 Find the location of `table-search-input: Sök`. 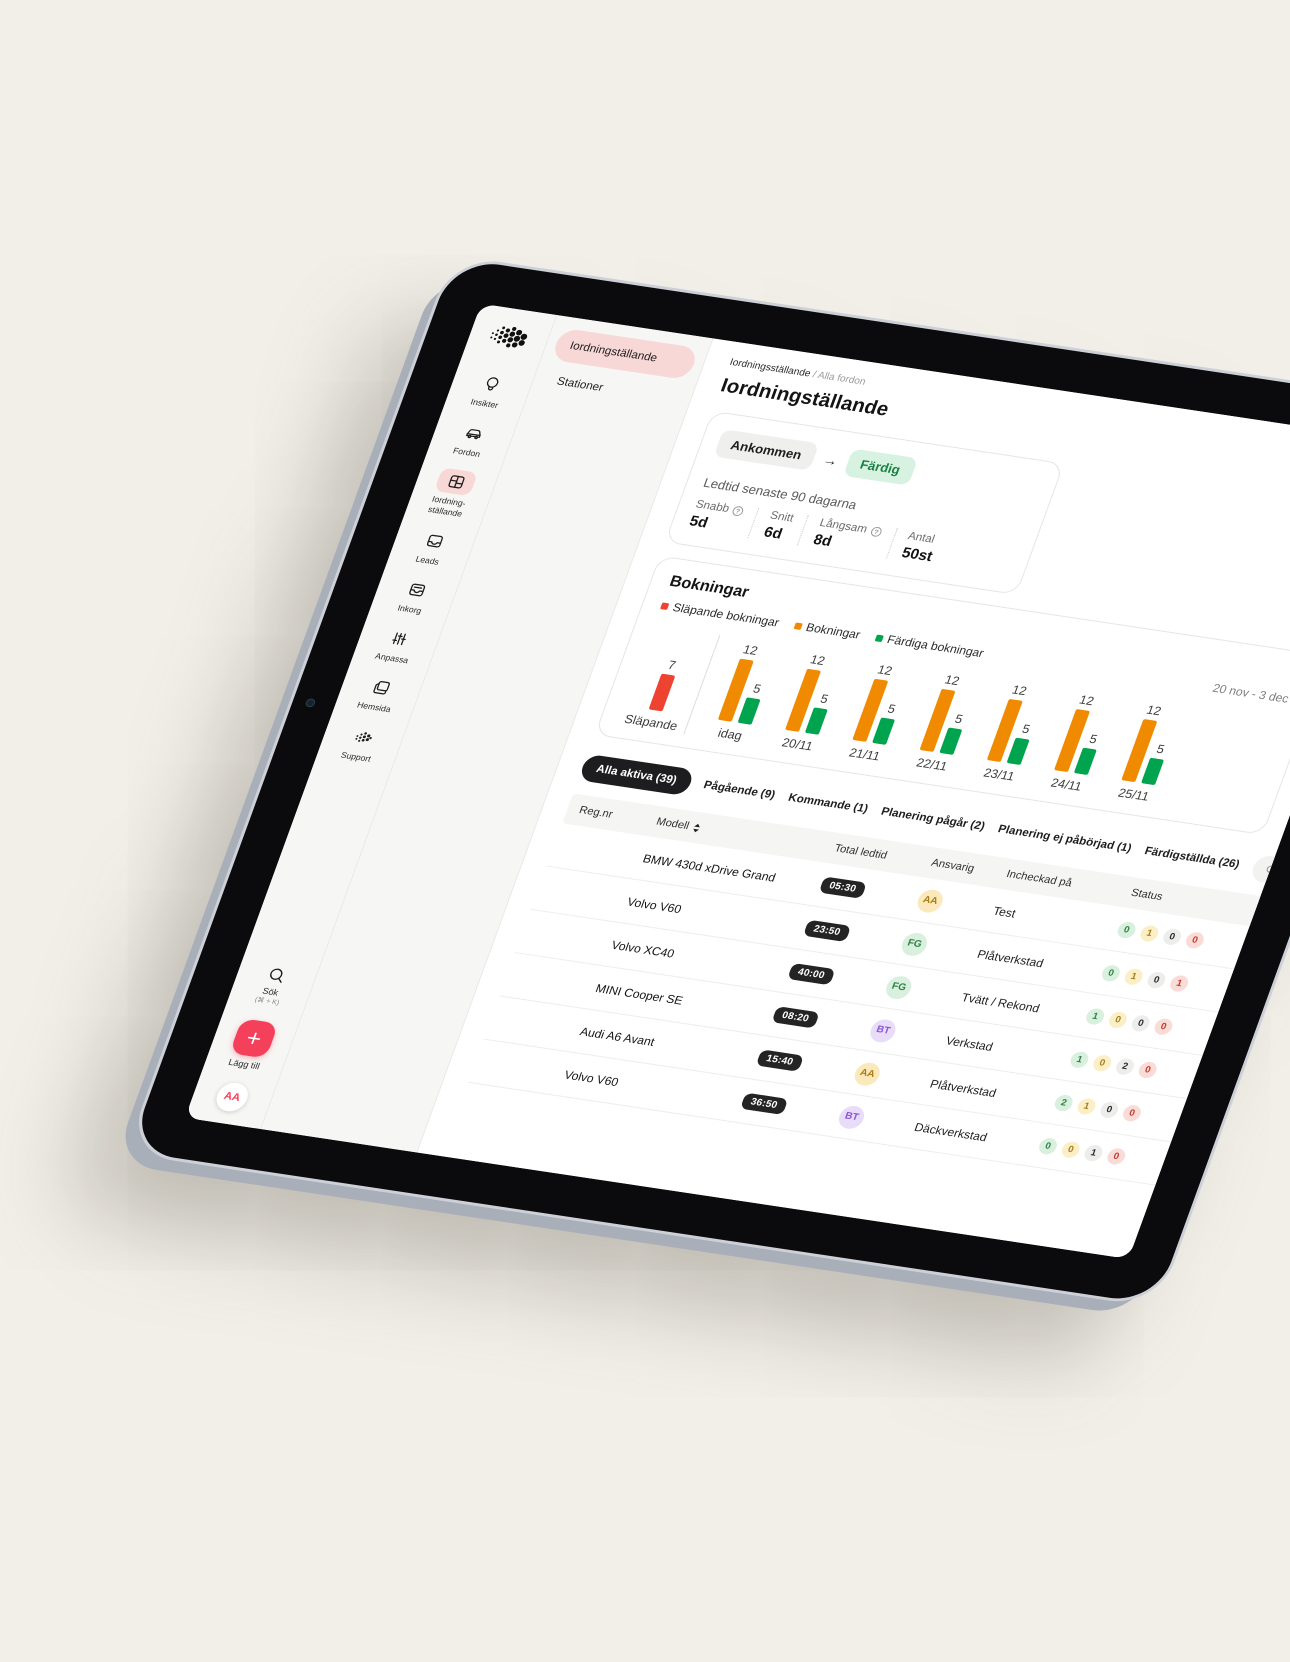

table-search-input: Sök is located at coordinates (1269, 873).